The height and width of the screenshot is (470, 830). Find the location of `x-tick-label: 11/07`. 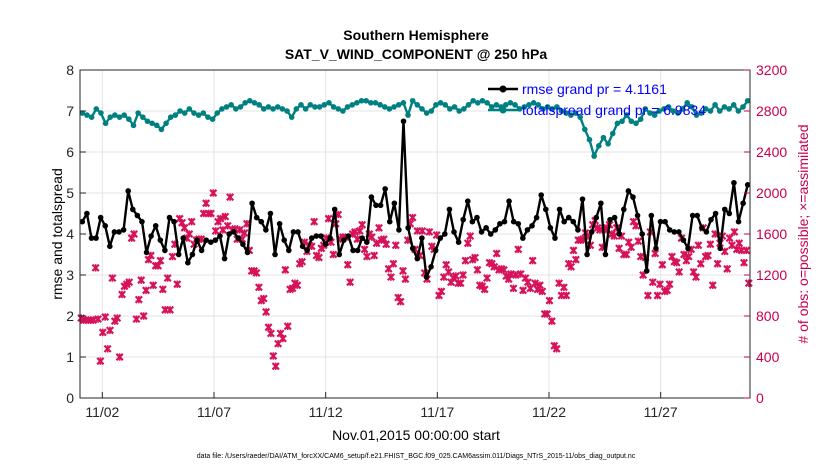

x-tick-label: 11/07 is located at coordinates (214, 412).